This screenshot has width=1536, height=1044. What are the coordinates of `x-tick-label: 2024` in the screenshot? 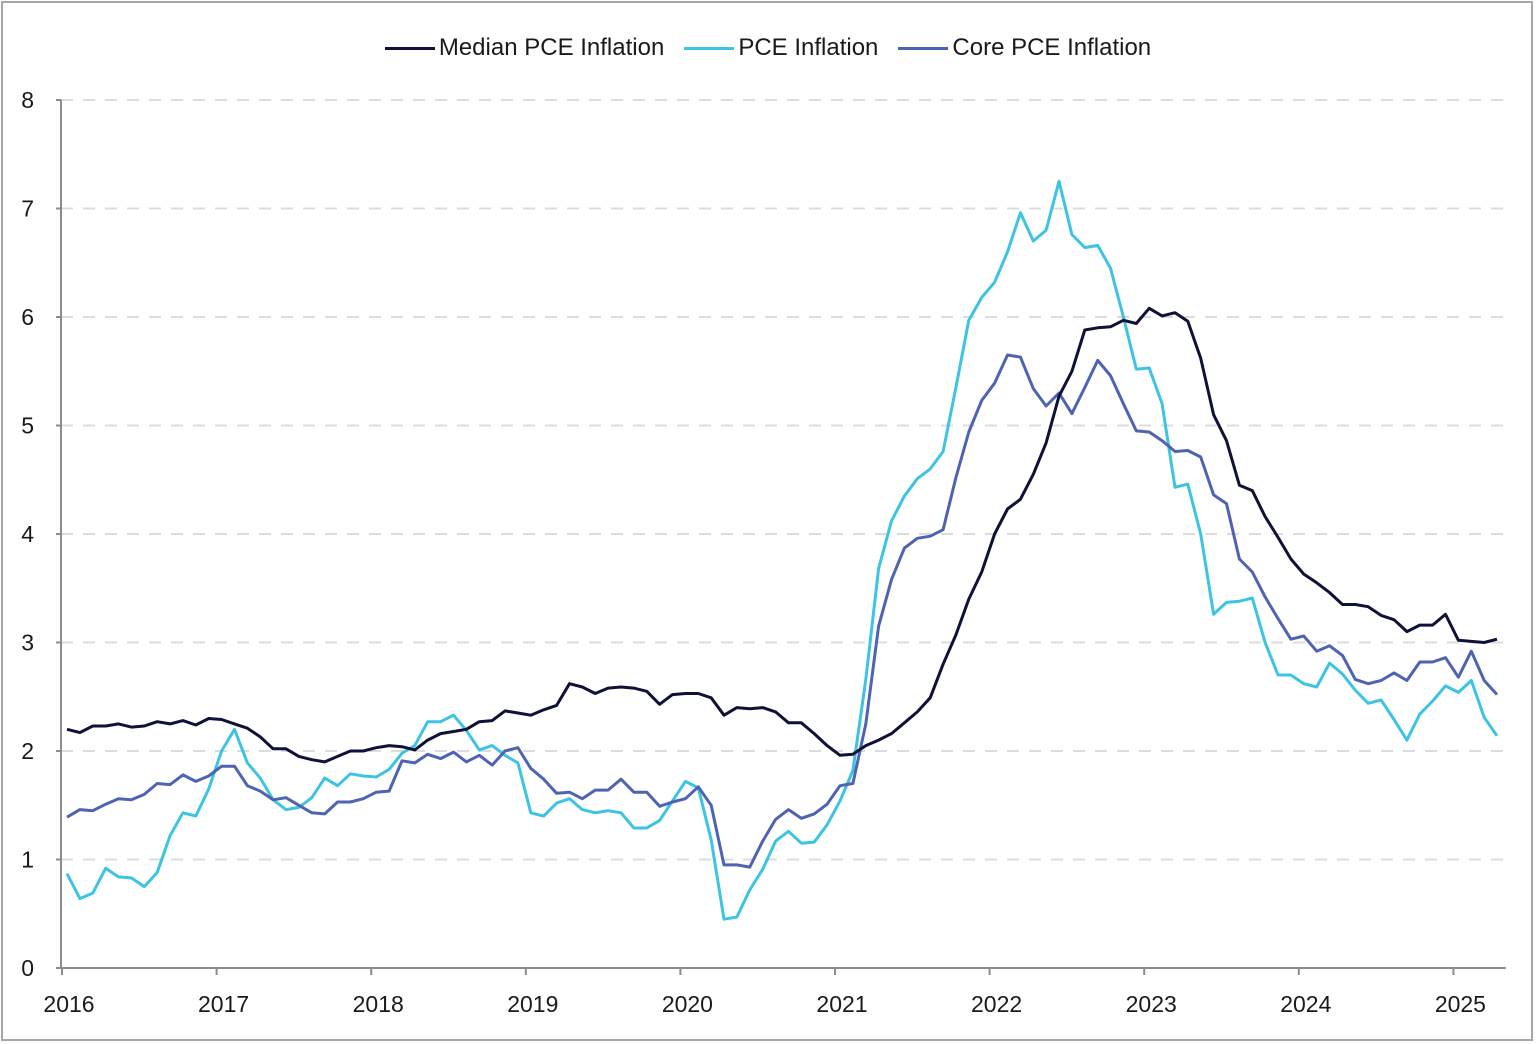 It's located at (1305, 1004).